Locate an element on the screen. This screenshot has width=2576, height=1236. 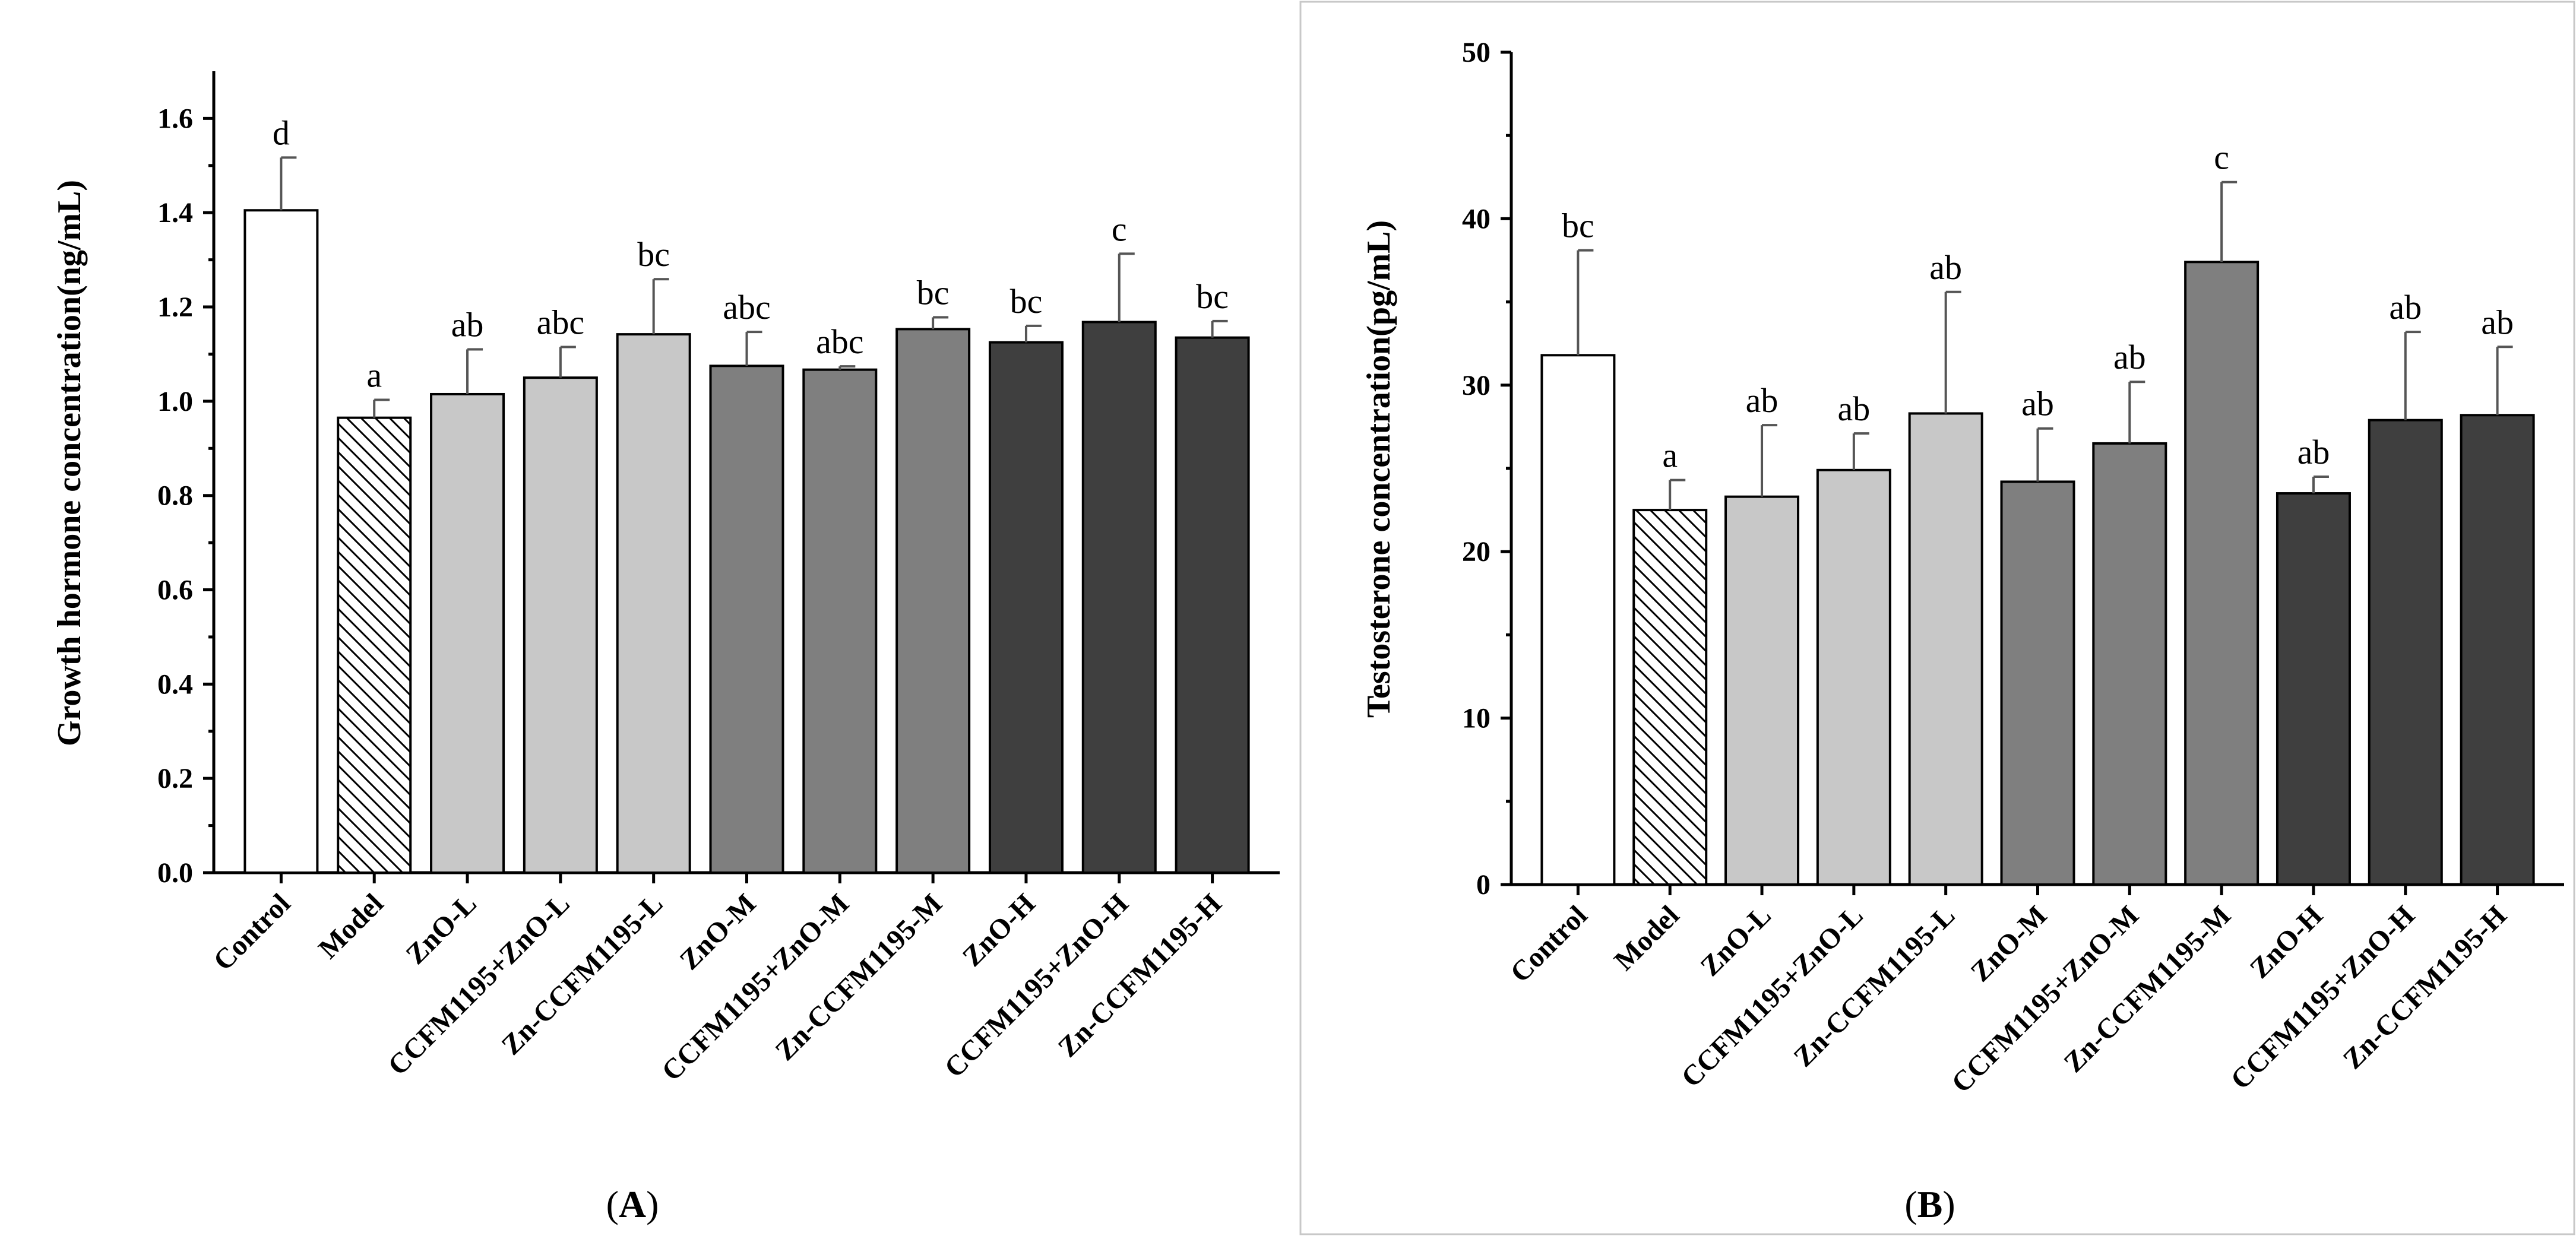
y-tick-label: 1.2 is located at coordinates (175, 307).